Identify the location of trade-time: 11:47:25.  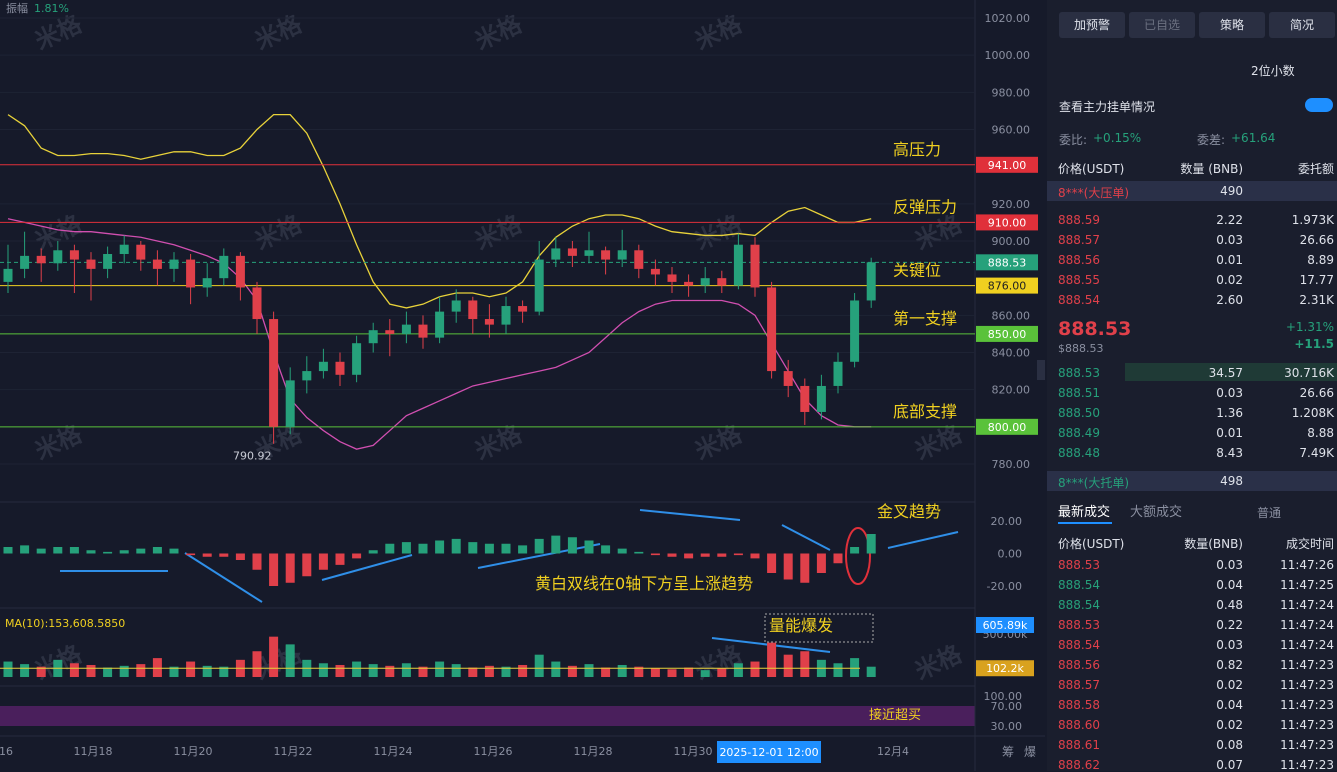
(1307, 585).